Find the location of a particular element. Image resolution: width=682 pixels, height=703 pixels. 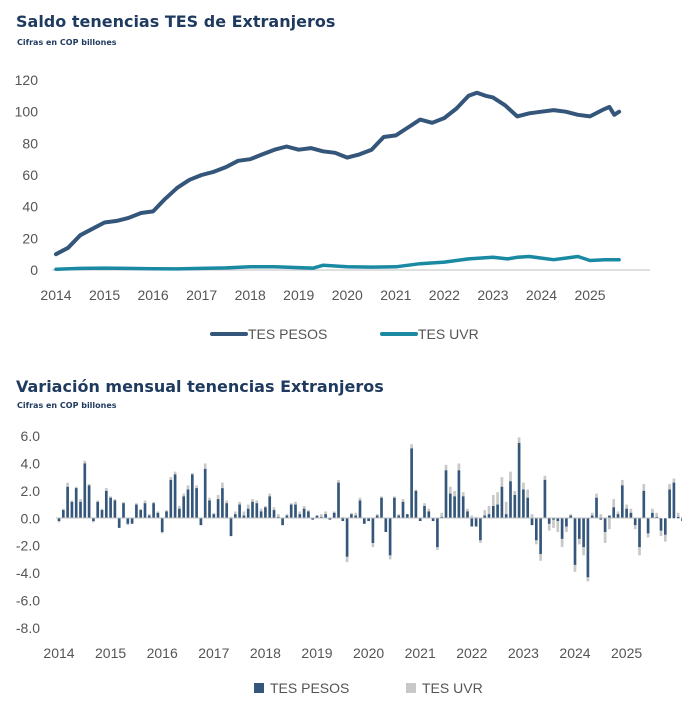

legend-bar-tes-uvr-swatch is located at coordinates (411, 688).